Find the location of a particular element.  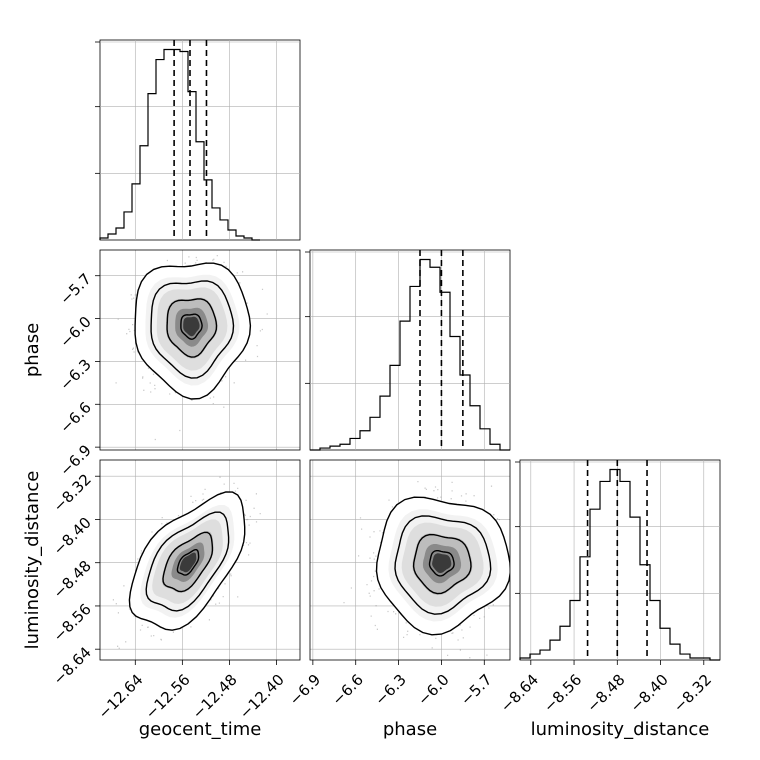

x-tick-label: −12.48 is located at coordinates (215, 697).